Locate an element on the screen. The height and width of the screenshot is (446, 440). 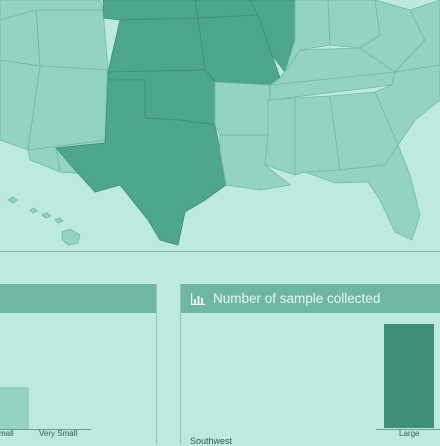
state-nebraska is located at coordinates (150, 10).